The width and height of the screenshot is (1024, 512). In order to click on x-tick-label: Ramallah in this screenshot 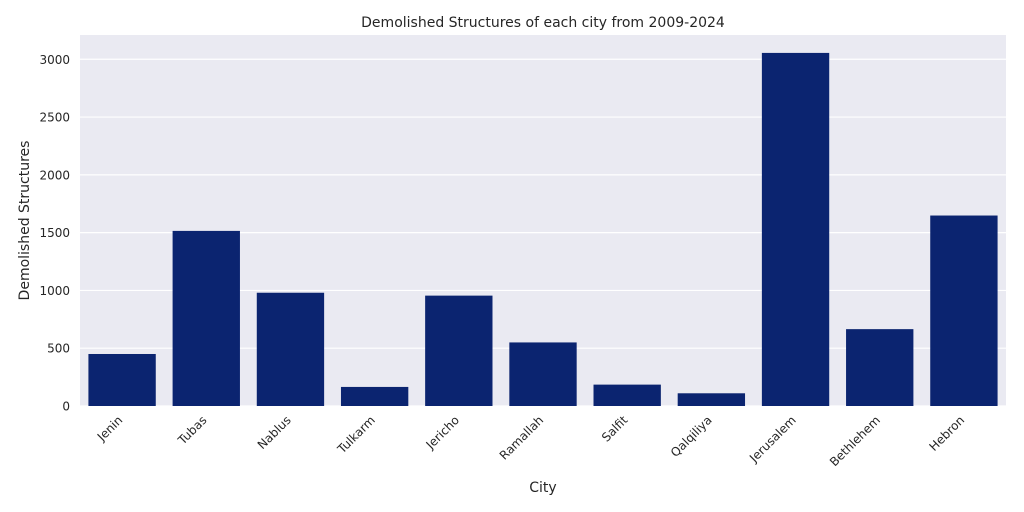, I will do `click(522, 438)`.